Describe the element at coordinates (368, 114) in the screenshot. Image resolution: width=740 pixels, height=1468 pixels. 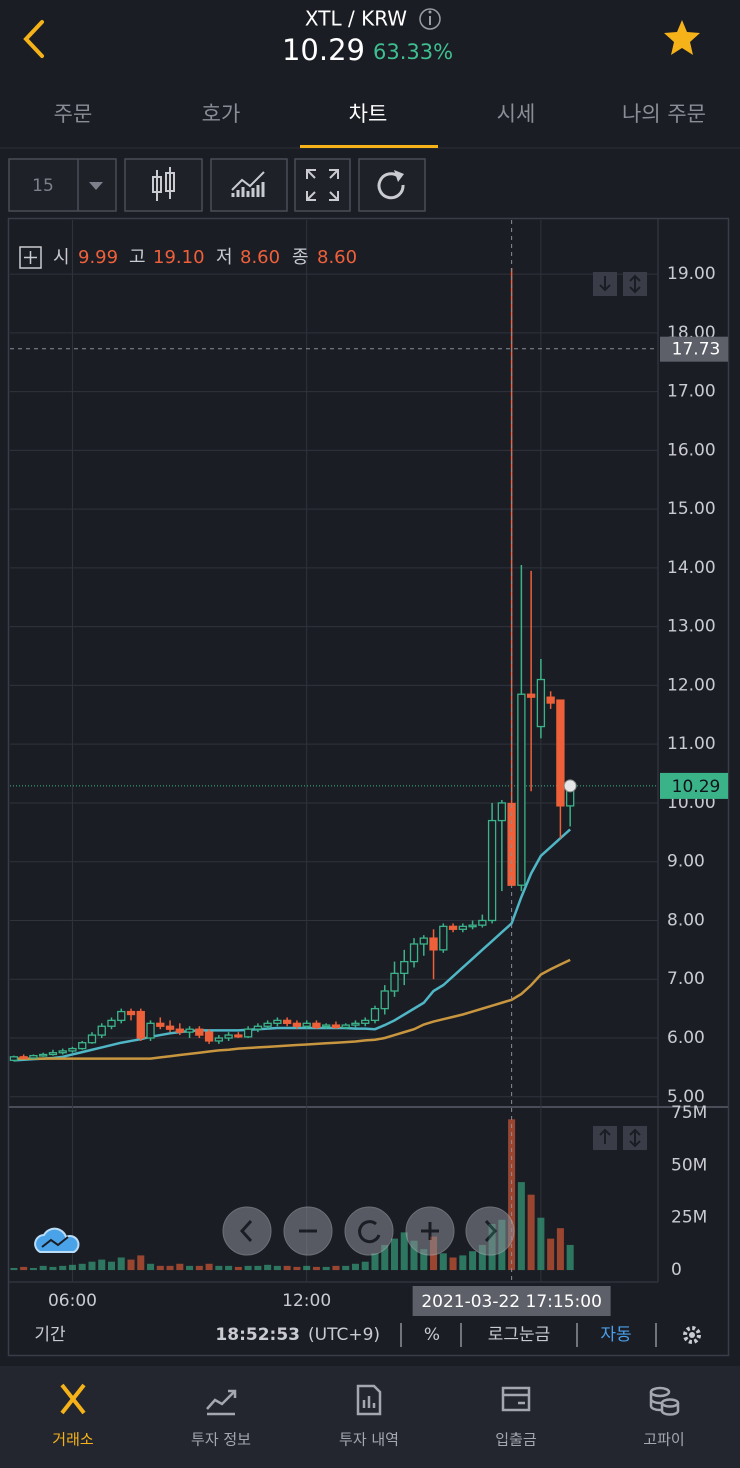
I see `tab-active: 차트` at that location.